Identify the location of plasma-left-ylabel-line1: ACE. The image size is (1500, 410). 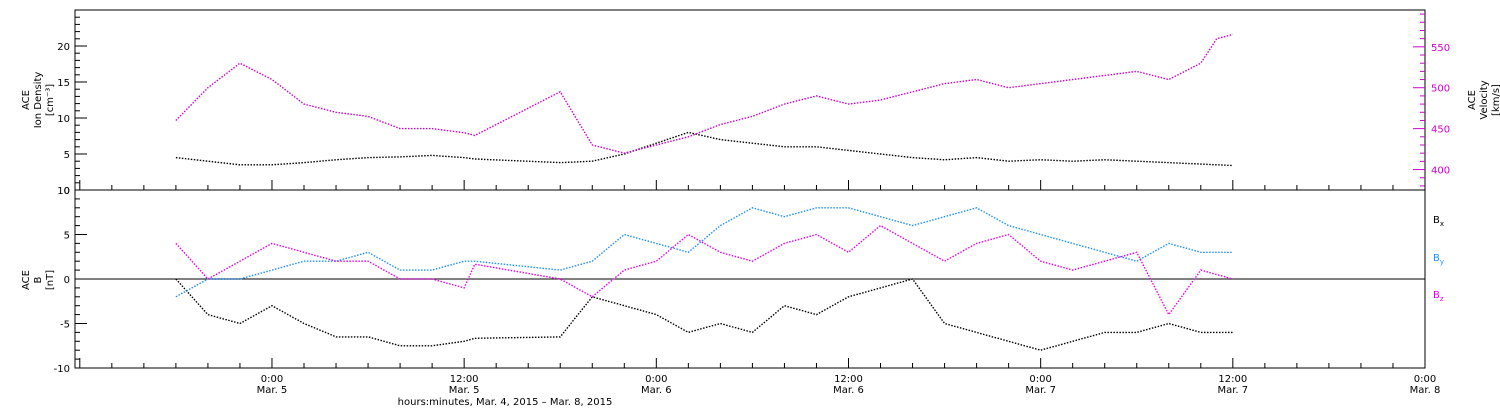
(26, 100).